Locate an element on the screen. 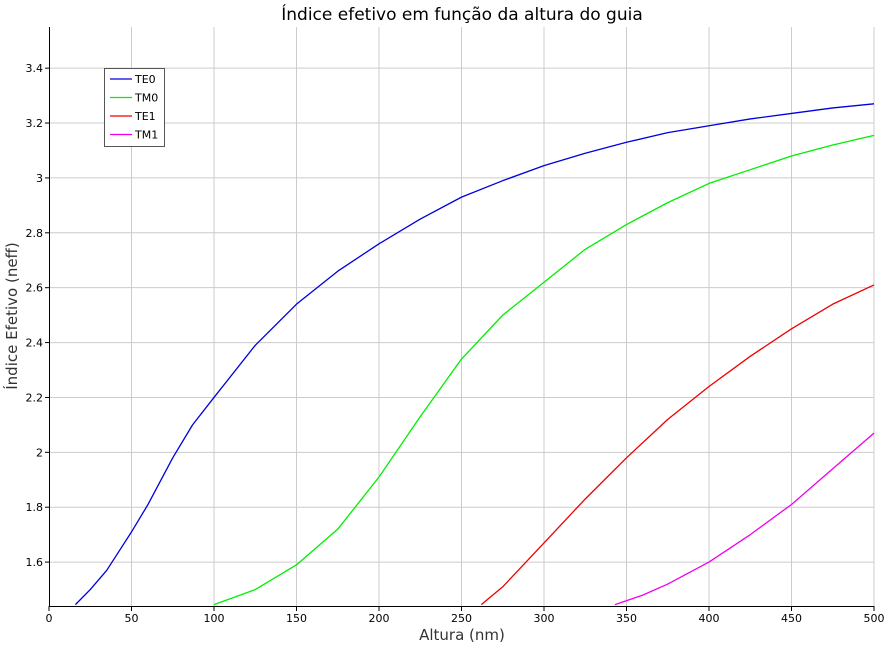  x-tick-label: 100 is located at coordinates (214, 618).